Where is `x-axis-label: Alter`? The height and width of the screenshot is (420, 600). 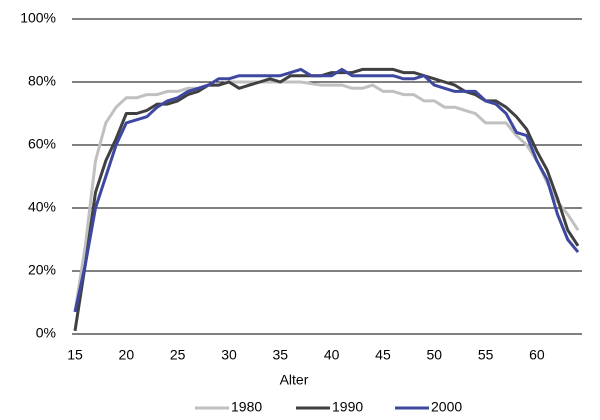 x-axis-label: Alter is located at coordinates (294, 380).